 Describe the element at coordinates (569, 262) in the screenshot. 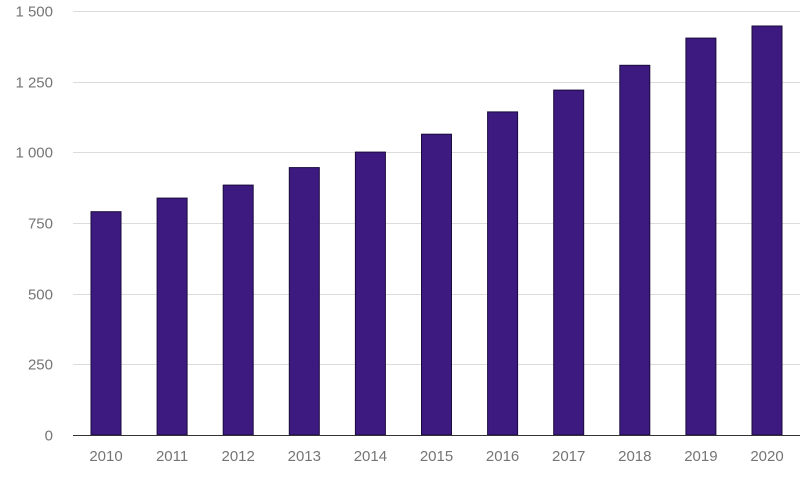

I see `bar-2017` at that location.